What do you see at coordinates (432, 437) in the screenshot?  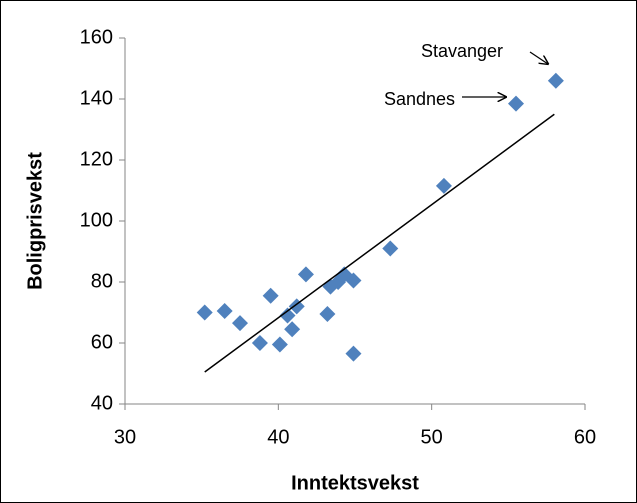 I see `x-tick-label: 50` at bounding box center [432, 437].